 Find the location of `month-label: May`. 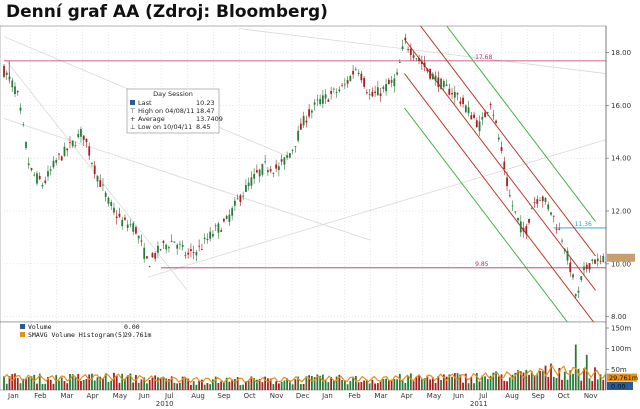

month-label: May is located at coordinates (434, 396).